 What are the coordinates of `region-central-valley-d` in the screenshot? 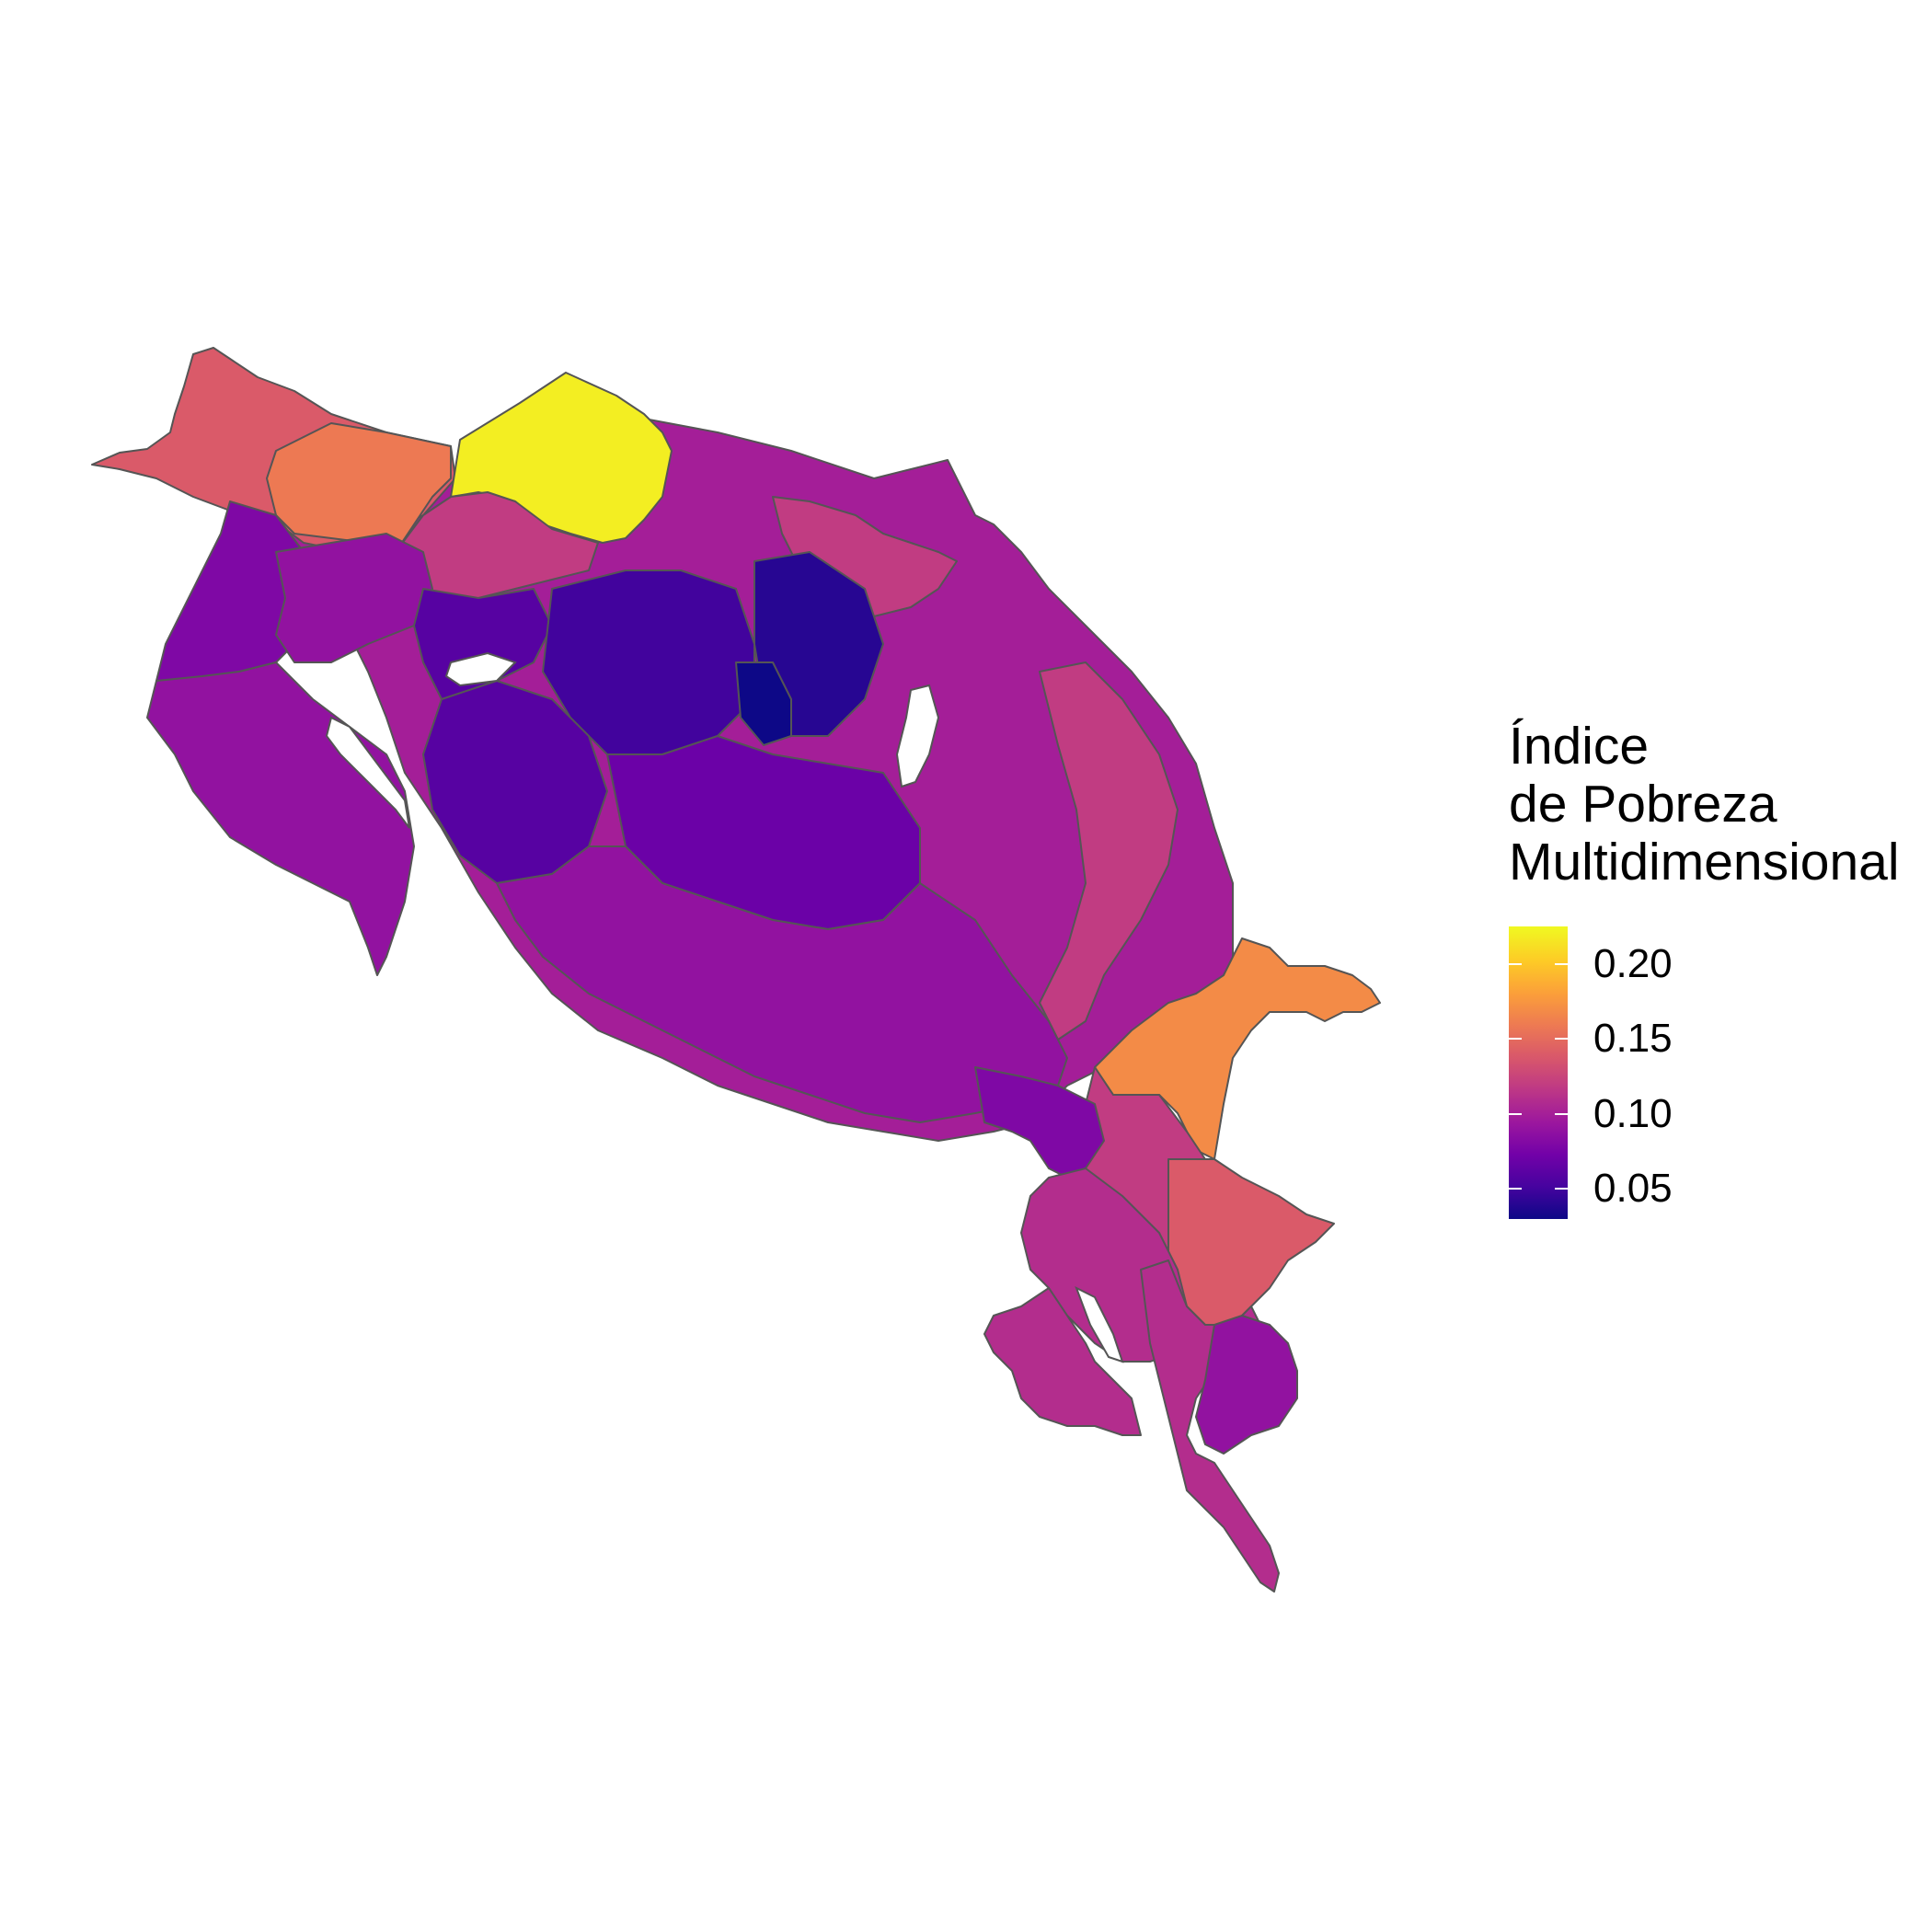 It's located at (763, 703).